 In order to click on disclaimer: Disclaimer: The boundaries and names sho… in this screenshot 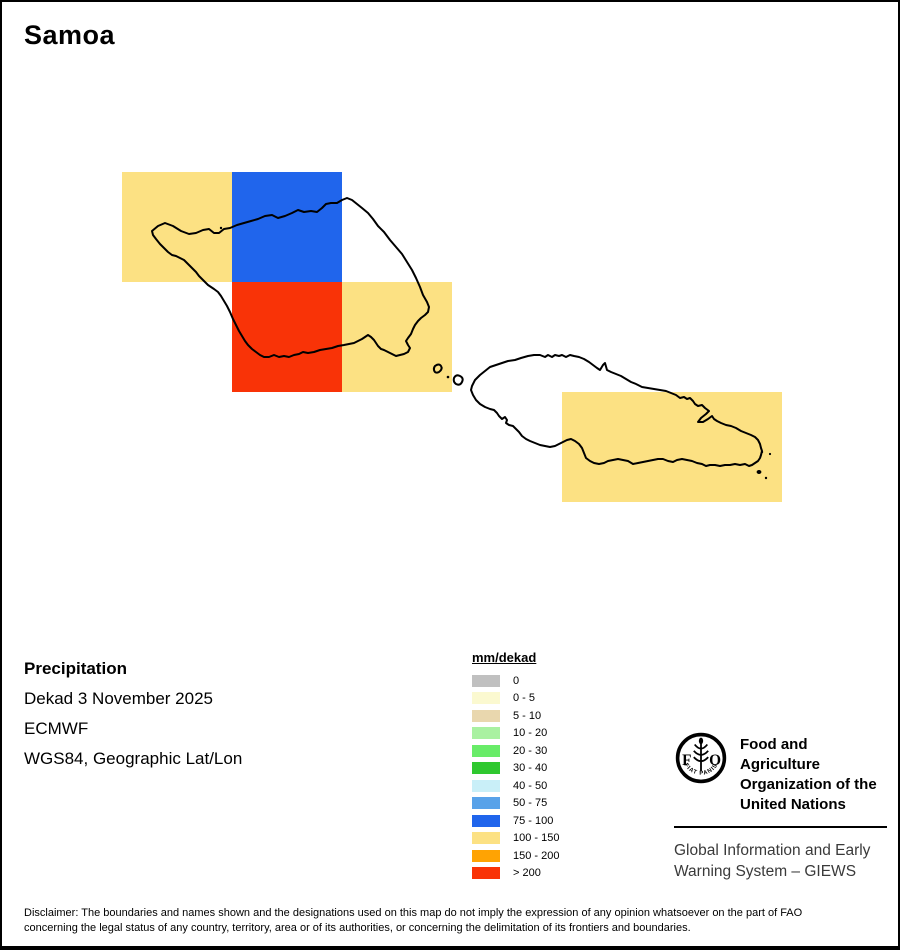, I will do `click(454, 921)`.